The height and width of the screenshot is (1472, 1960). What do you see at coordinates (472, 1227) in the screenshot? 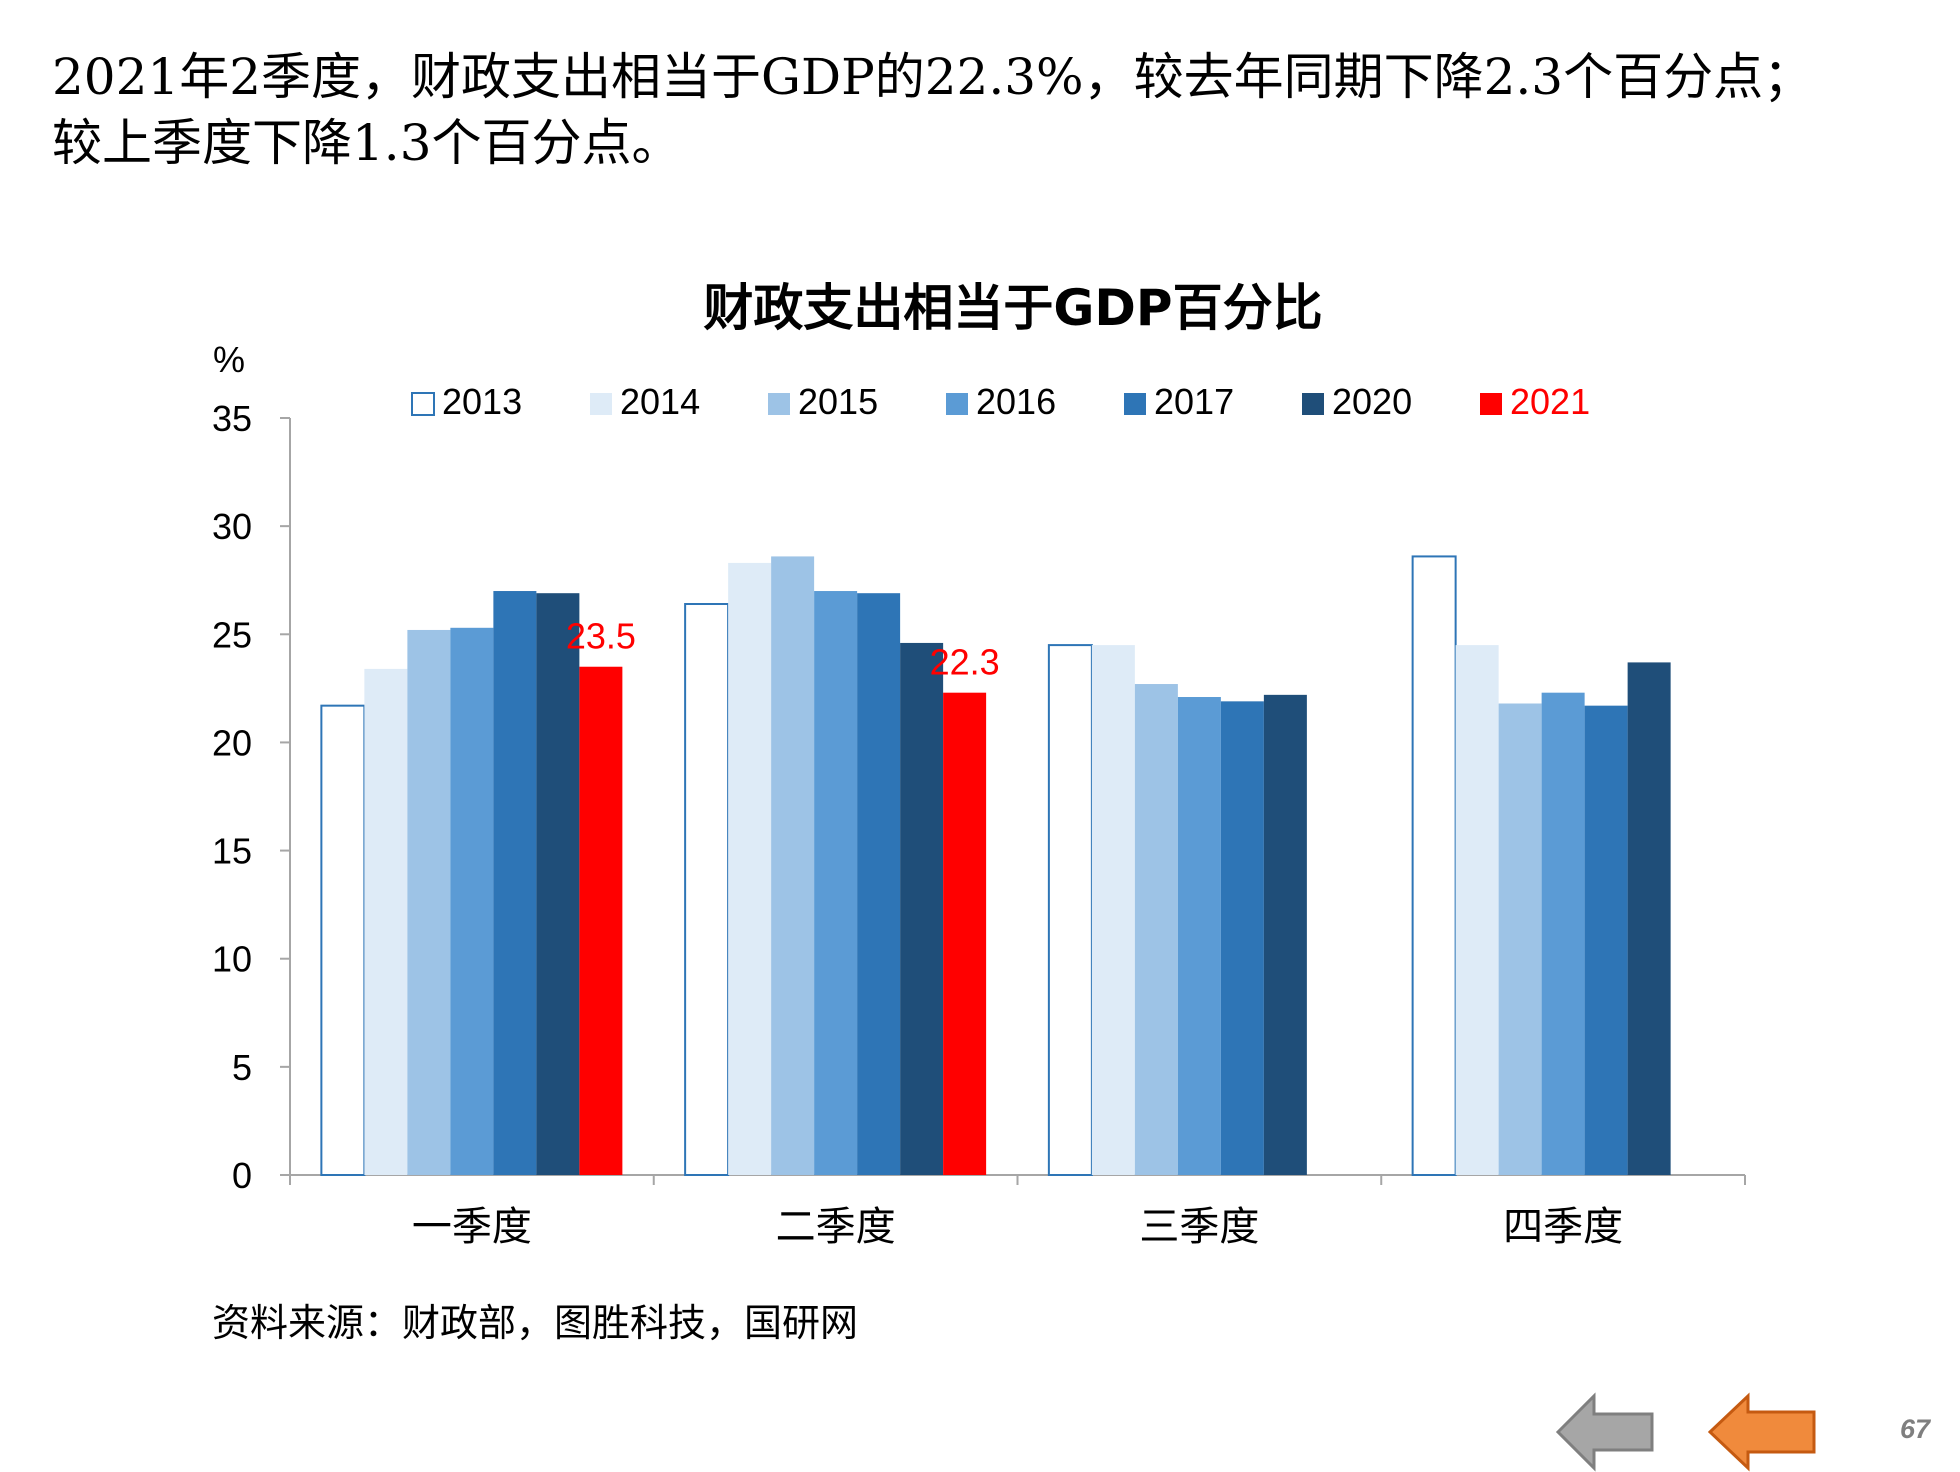
I see `x-tick-label: 一季度` at bounding box center [472, 1227].